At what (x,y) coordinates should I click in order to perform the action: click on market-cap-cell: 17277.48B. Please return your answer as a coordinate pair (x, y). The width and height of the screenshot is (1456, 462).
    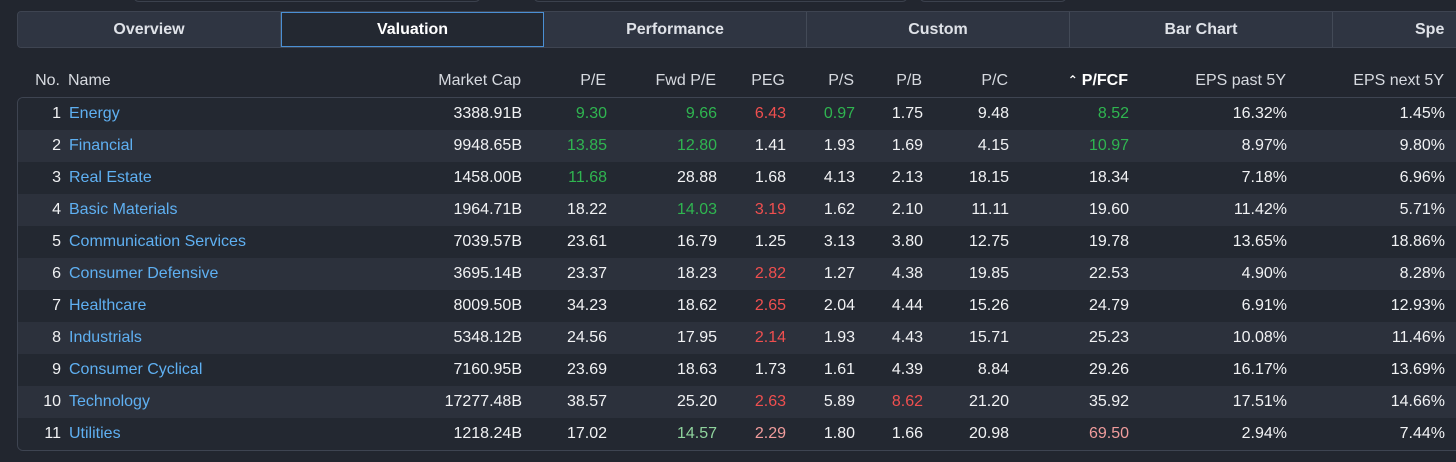
    Looking at the image, I should click on (483, 401).